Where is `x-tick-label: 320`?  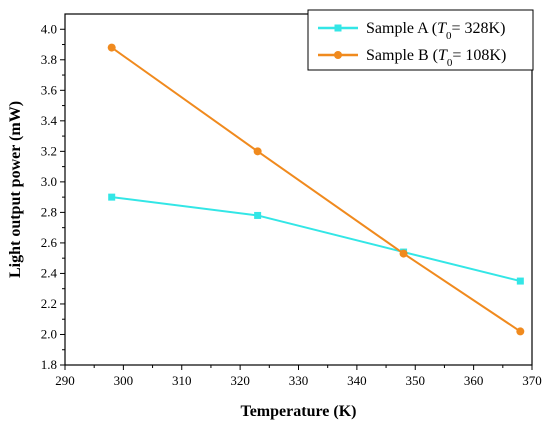 x-tick-label: 320 is located at coordinates (240, 380).